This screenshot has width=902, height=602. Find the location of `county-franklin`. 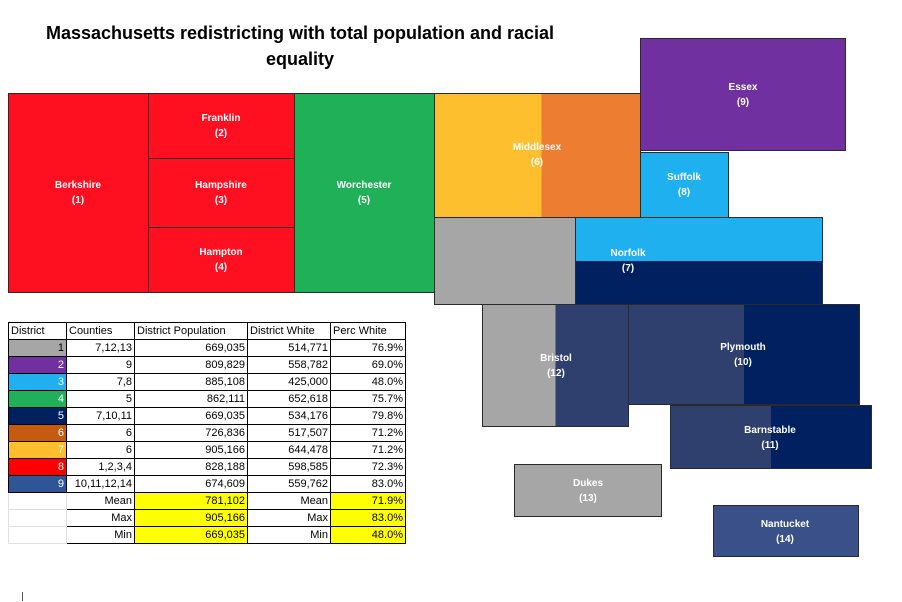

county-franklin is located at coordinates (221, 126).